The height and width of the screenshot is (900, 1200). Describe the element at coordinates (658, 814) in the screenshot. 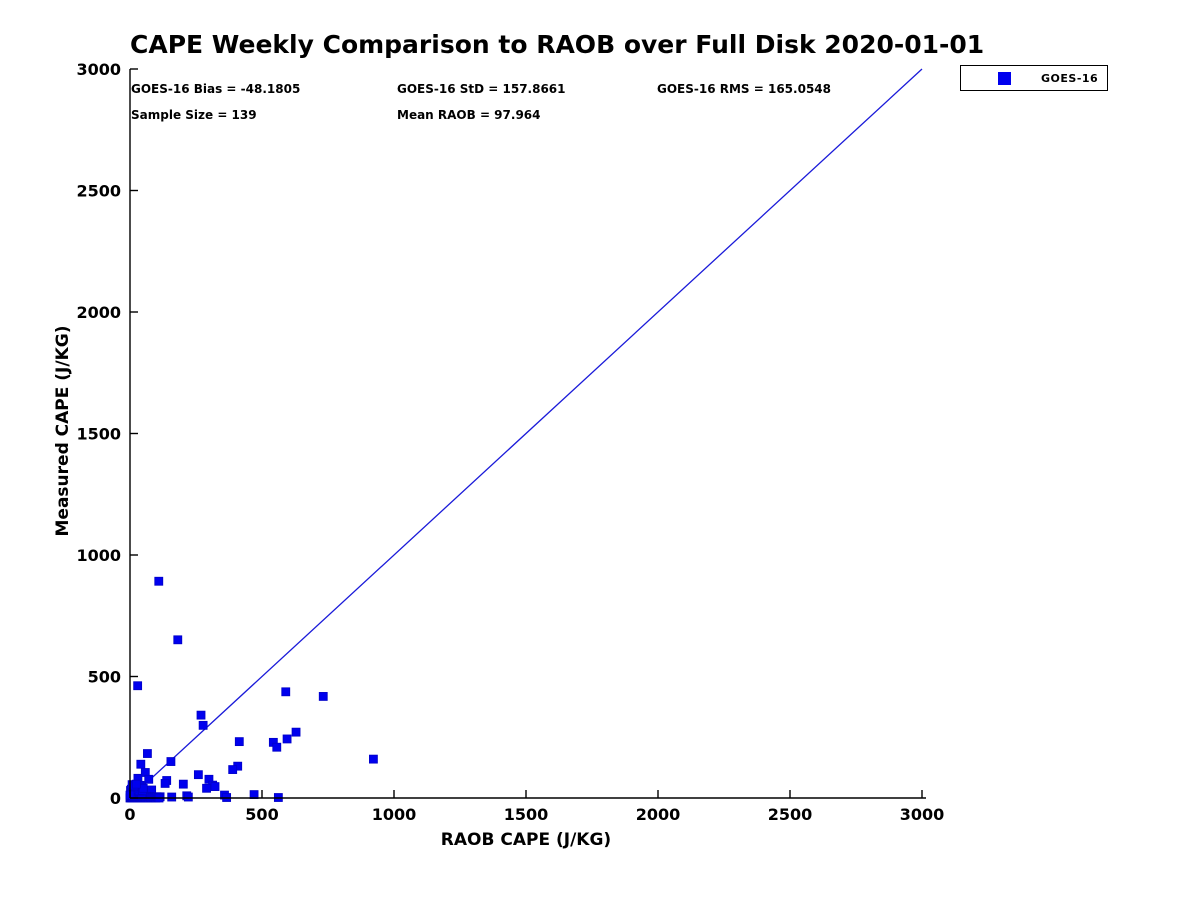

I see `x-tick-label: 2000` at that location.